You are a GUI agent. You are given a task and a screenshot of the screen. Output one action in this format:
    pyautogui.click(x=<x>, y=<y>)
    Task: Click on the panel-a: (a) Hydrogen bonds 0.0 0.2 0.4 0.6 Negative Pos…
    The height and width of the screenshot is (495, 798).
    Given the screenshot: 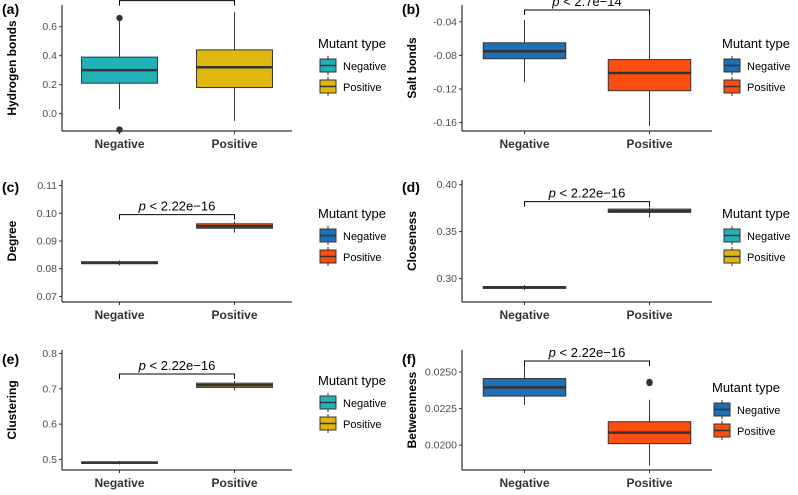 What is the action you would take?
    pyautogui.click(x=194, y=75)
    